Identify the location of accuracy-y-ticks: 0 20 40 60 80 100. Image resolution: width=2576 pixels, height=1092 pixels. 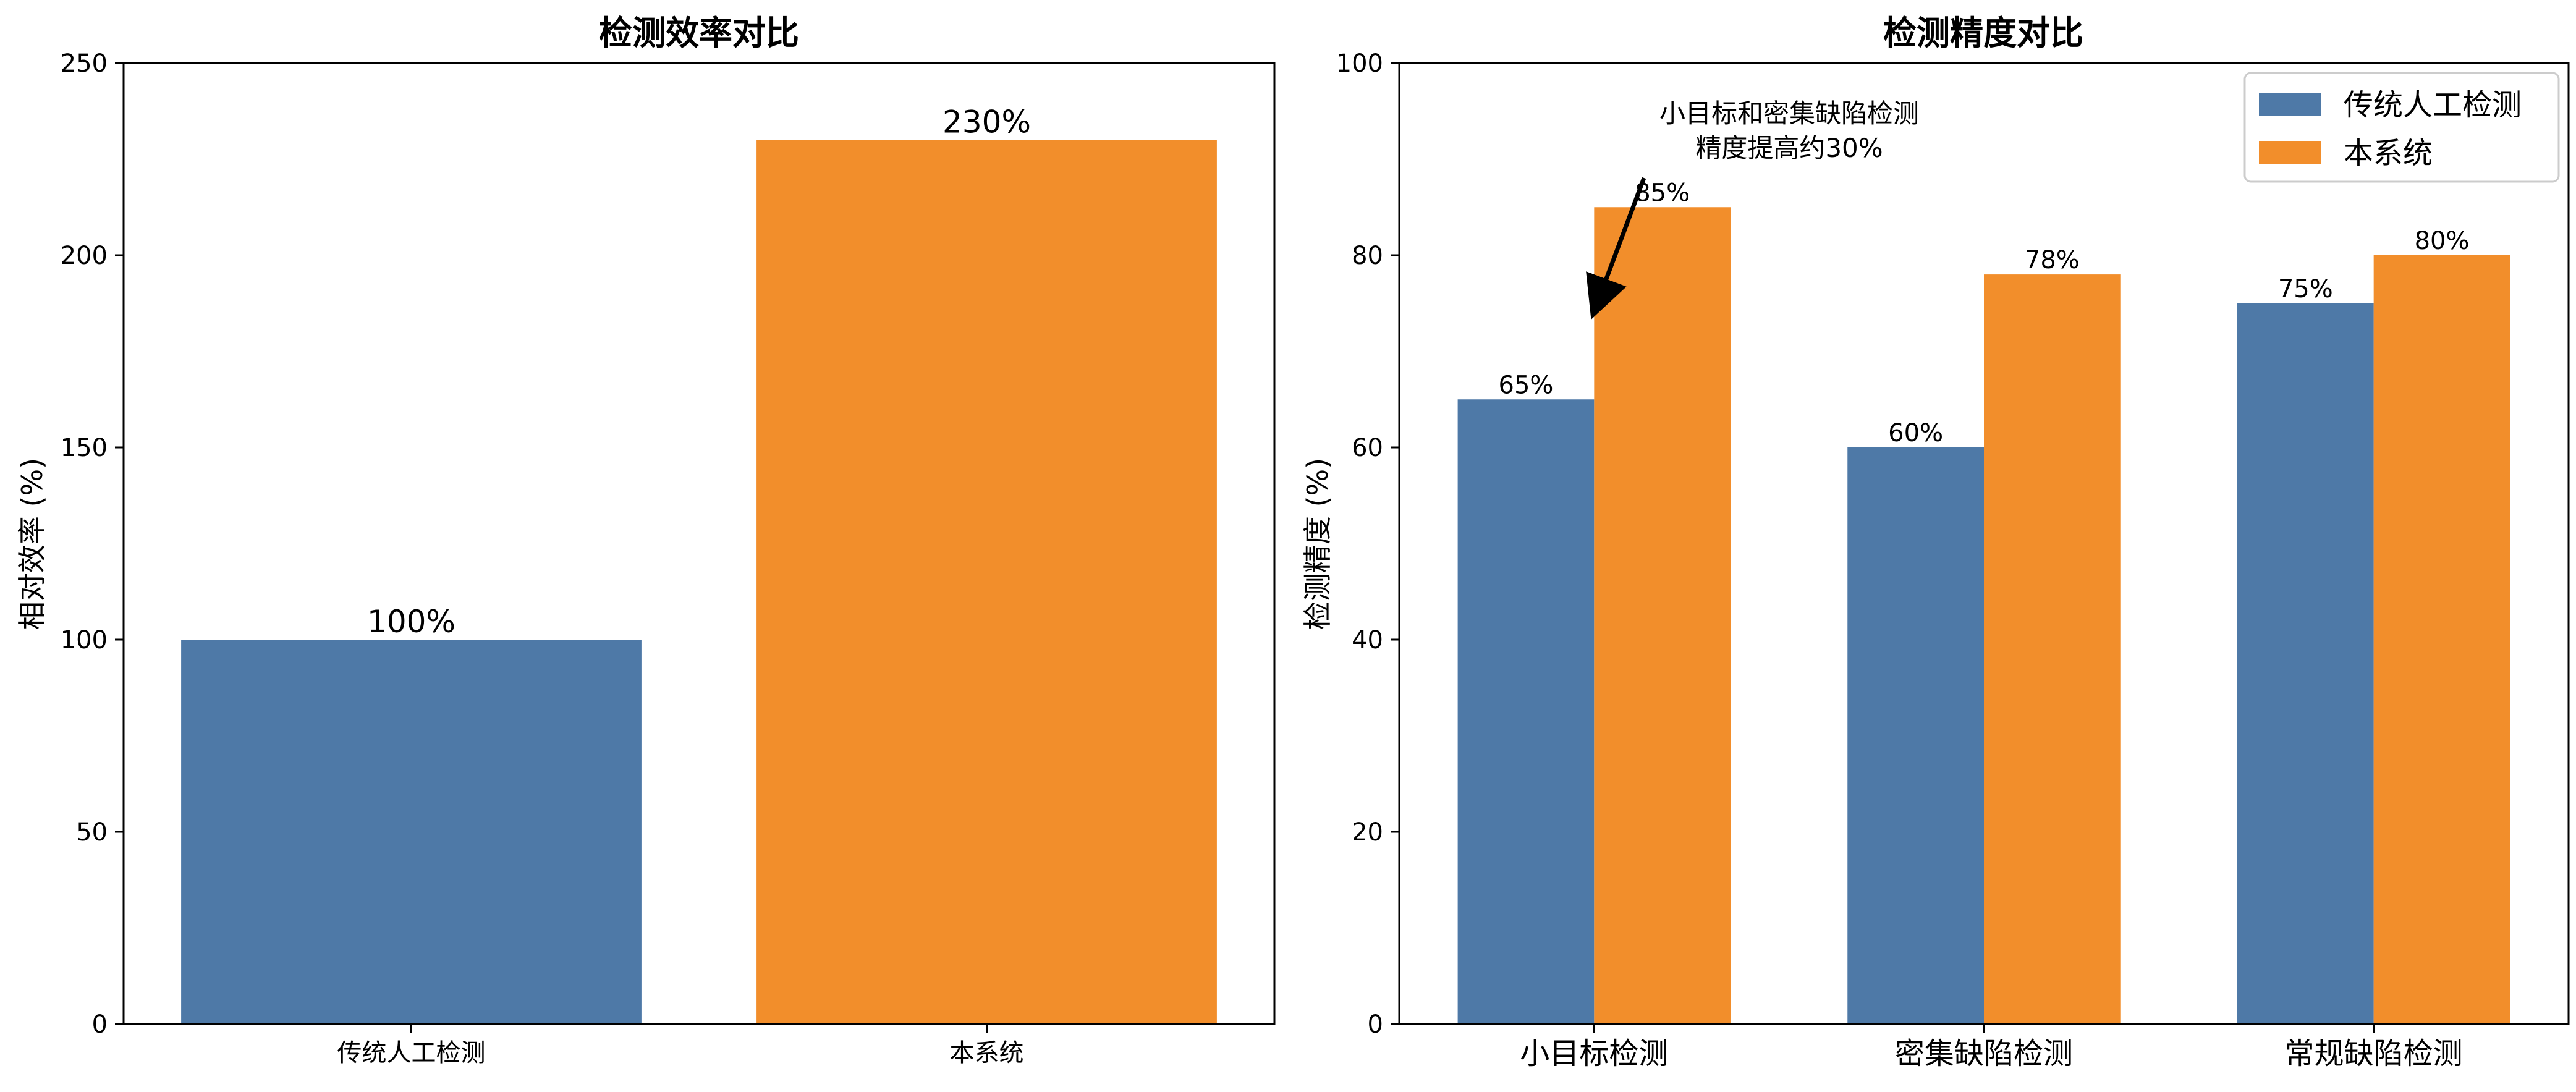
(1367, 544).